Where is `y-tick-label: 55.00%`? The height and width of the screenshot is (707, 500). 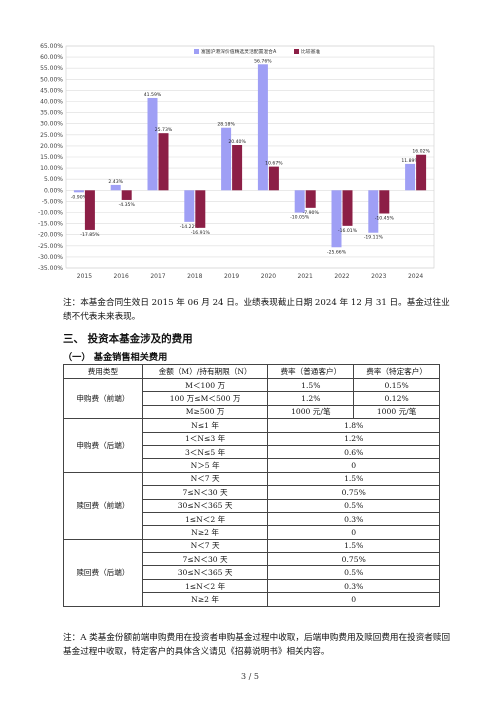
y-tick-label: 55.00% is located at coordinates (51, 68).